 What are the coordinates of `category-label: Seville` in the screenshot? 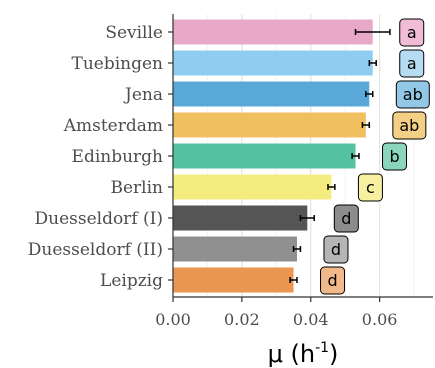 It's located at (134, 33).